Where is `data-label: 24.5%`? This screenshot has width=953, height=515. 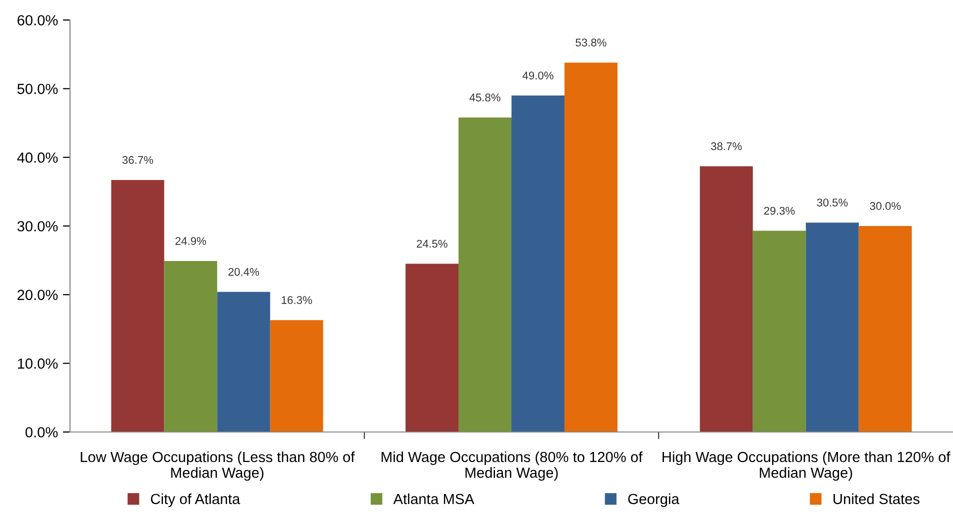
data-label: 24.5% is located at coordinates (432, 244).